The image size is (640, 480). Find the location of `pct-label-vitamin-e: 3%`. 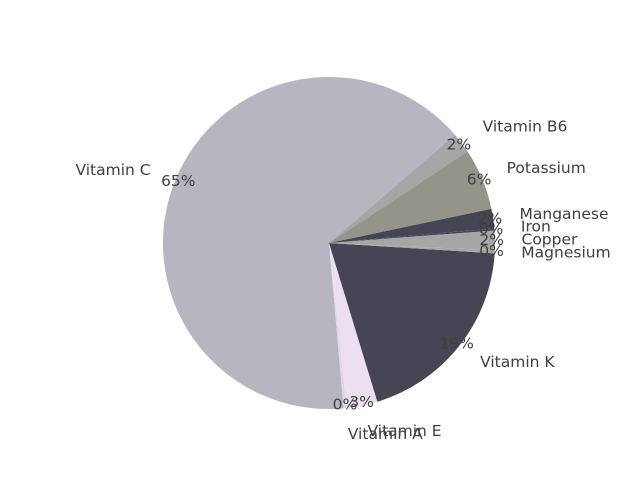

pct-label-vitamin-e: 3% is located at coordinates (361, 402).